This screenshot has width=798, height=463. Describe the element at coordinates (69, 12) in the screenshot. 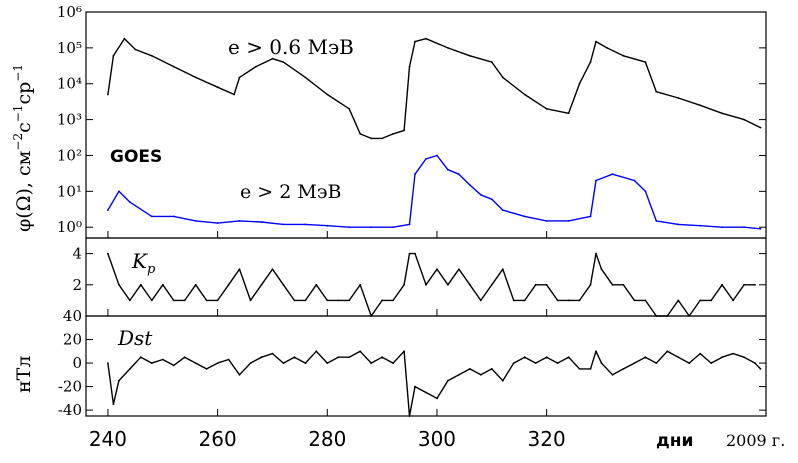

I see `flux-ytick-label-6: 10⁶` at that location.